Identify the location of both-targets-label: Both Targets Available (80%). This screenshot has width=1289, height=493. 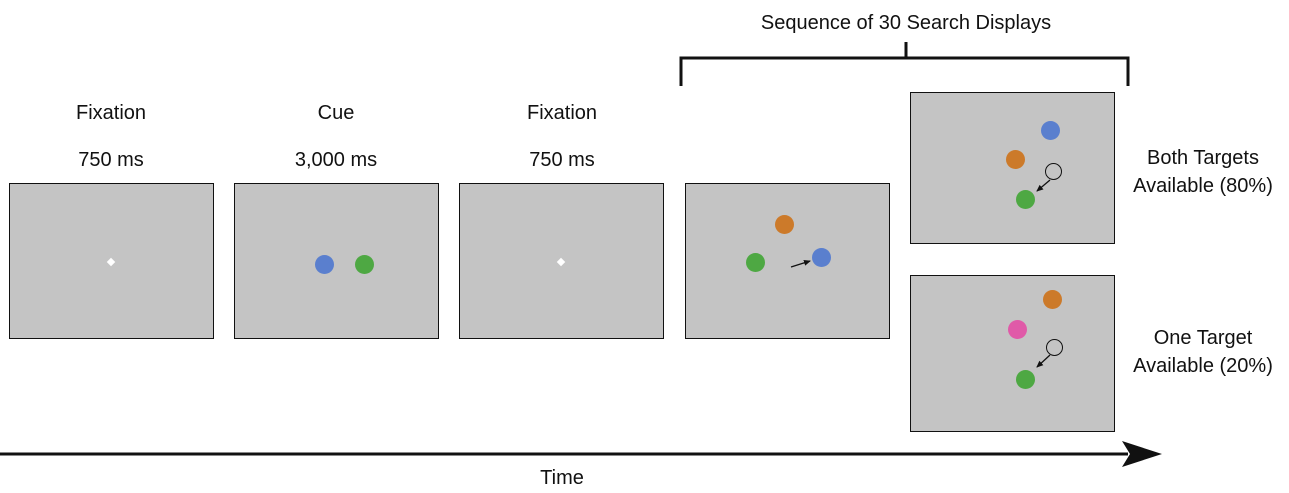
(1203, 172).